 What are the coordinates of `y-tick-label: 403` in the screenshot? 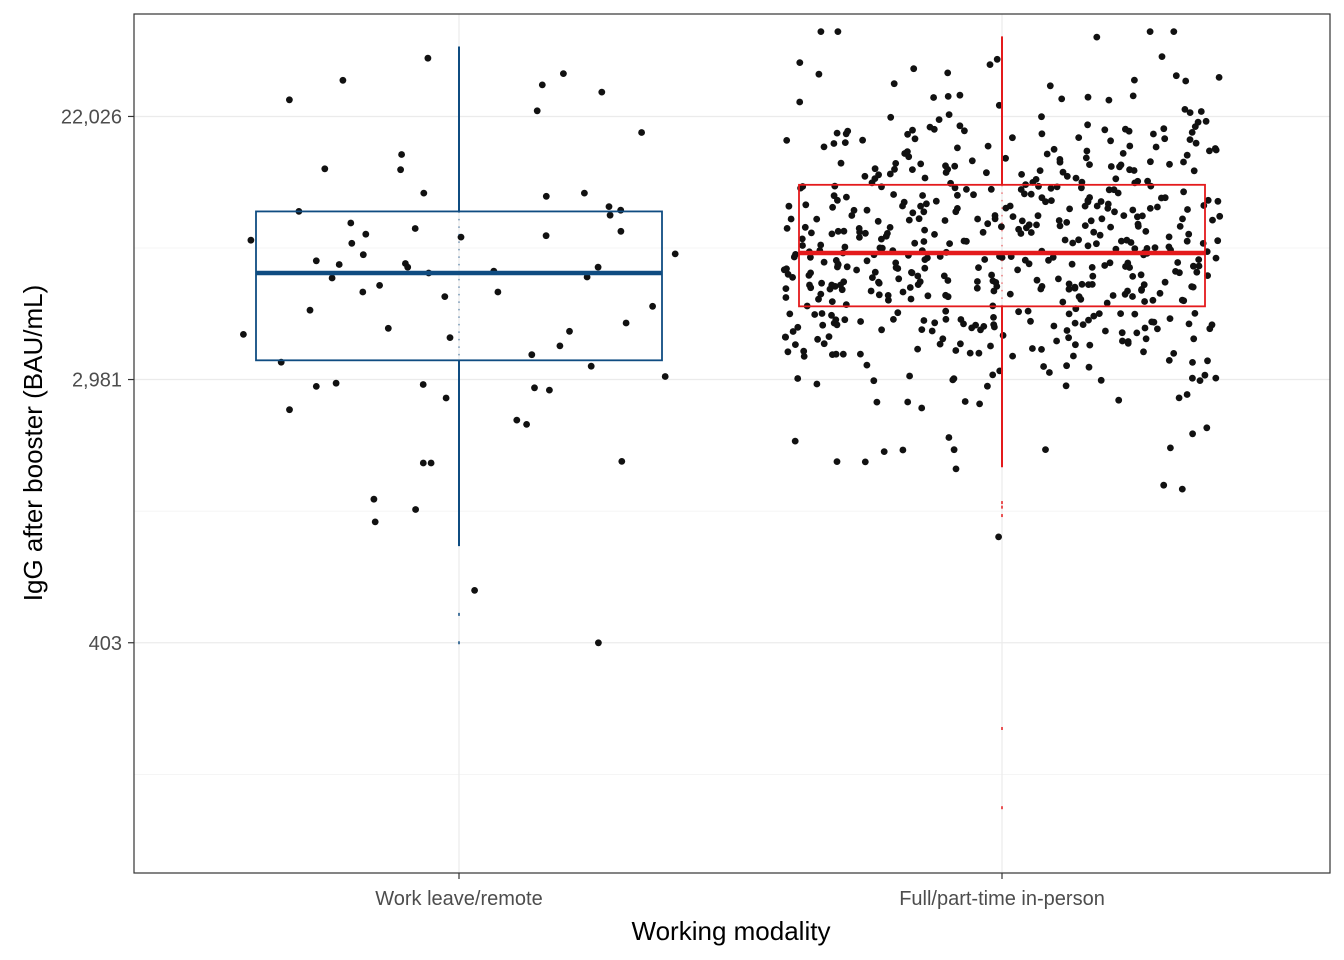 It's located at (105, 644).